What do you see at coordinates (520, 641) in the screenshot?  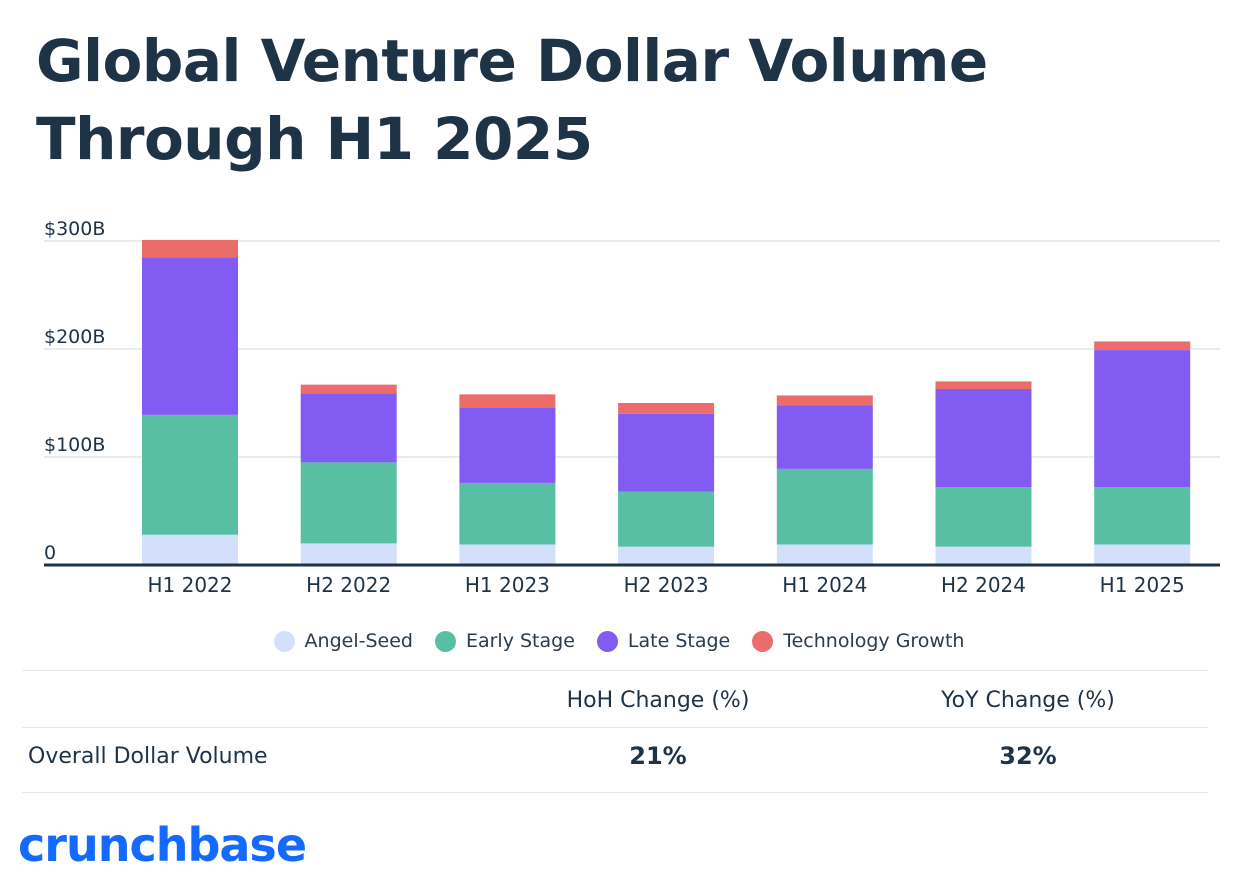 I see `legend-label: Early Stage` at bounding box center [520, 641].